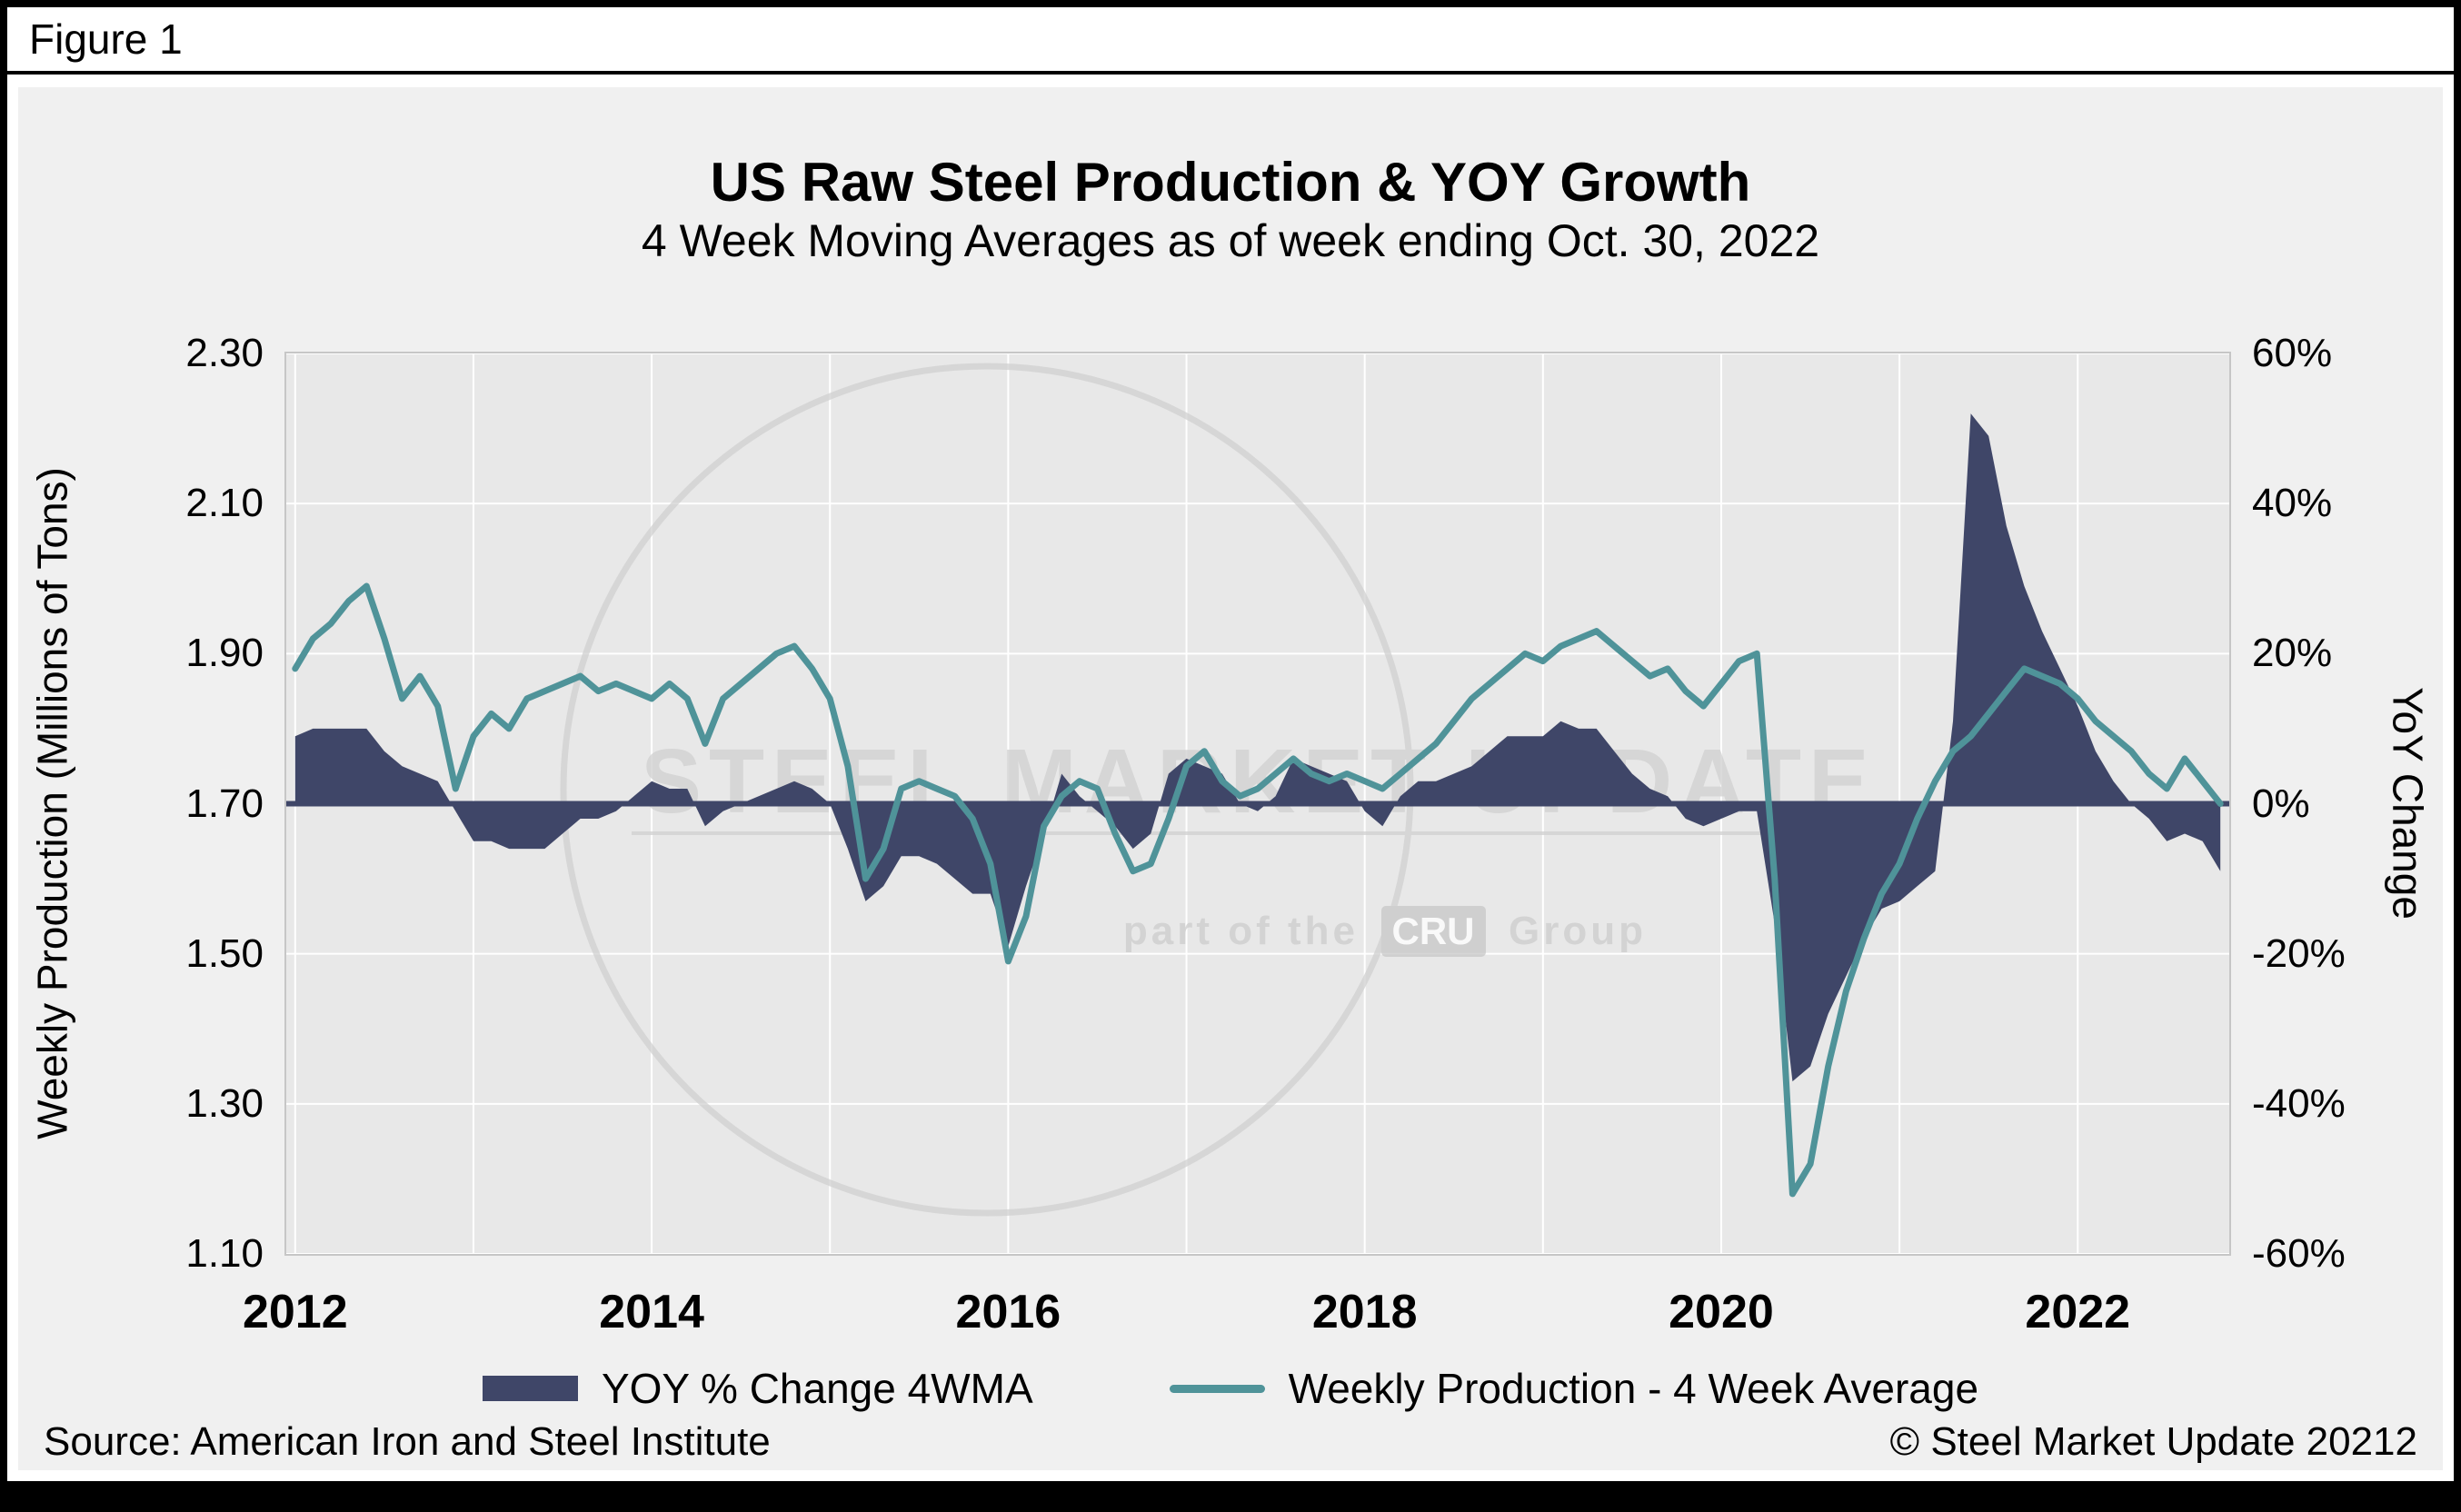 This screenshot has height=1512, width=2461. Describe the element at coordinates (1241, 931) in the screenshot. I see `watermark-cru-prefix: part of the` at that location.